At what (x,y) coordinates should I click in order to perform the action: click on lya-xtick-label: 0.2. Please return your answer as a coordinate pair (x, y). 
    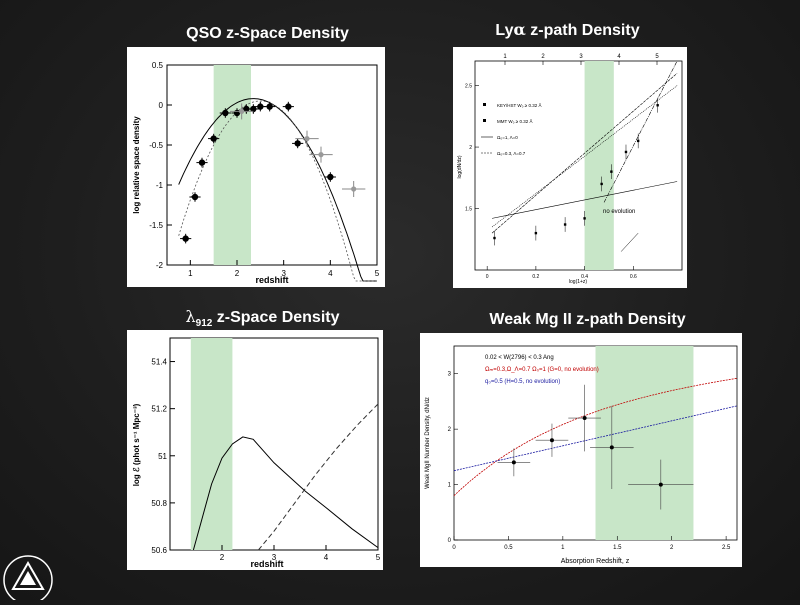
    Looking at the image, I should click on (535, 277).